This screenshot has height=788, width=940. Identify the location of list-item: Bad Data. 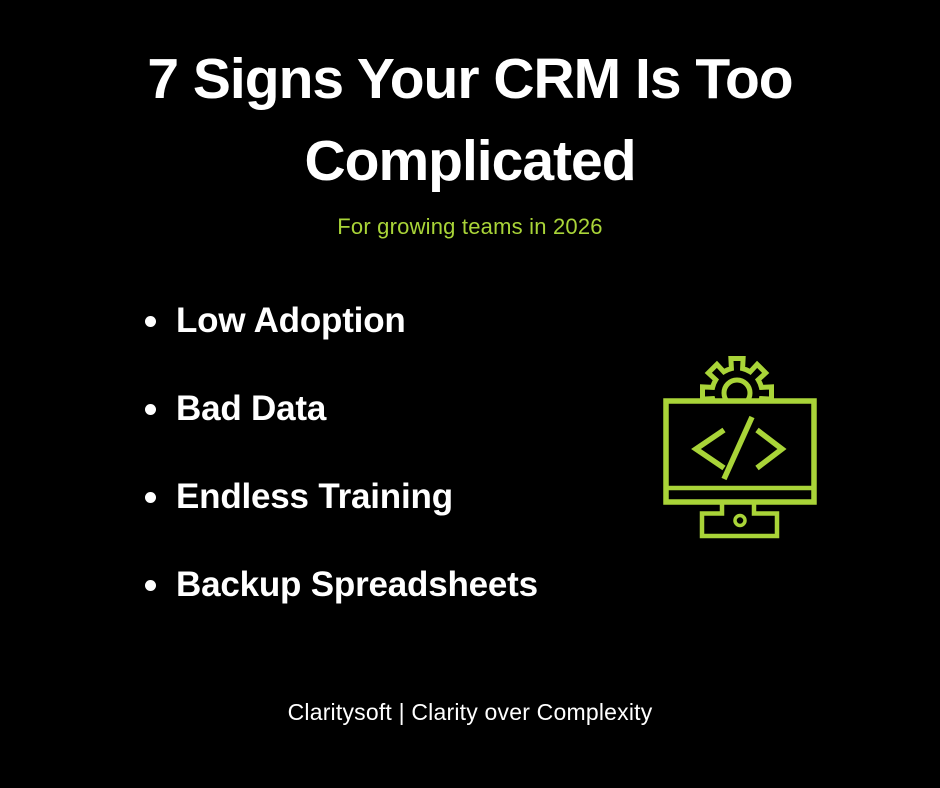
(341, 409).